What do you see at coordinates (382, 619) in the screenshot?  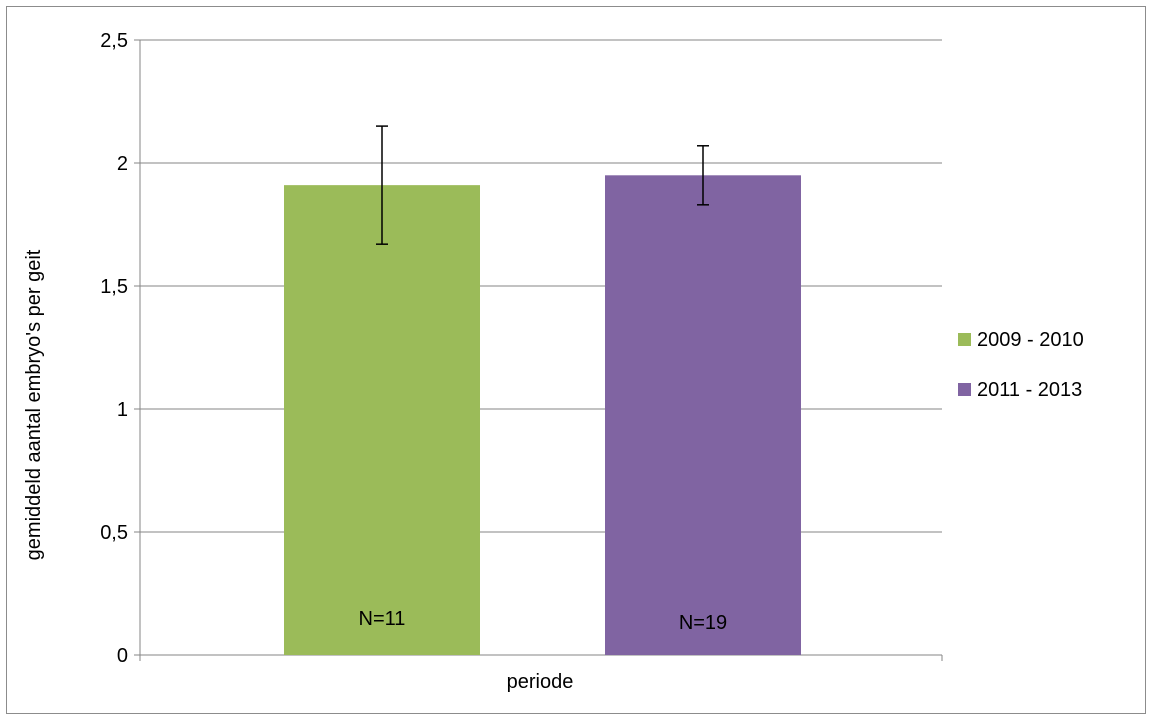 I see `bar-count-label: N=11` at bounding box center [382, 619].